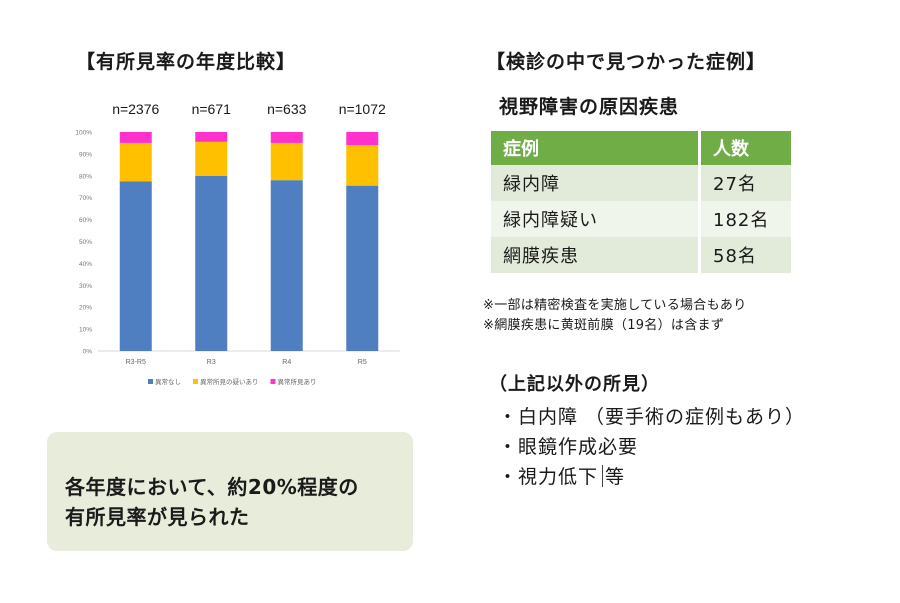  Describe the element at coordinates (596, 255) in the screenshot. I see `table-cell-case: 網膜疾患` at that location.